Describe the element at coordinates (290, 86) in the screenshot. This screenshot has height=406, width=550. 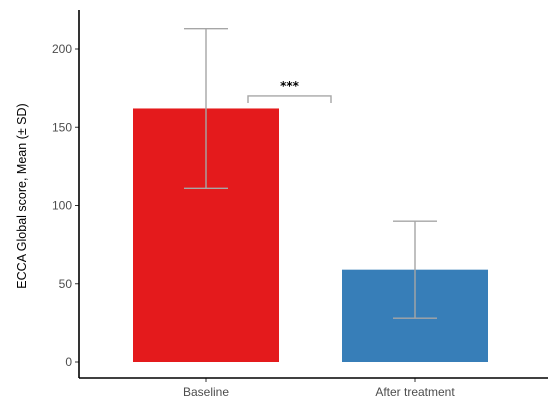
I see `significance-label: ***` at that location.